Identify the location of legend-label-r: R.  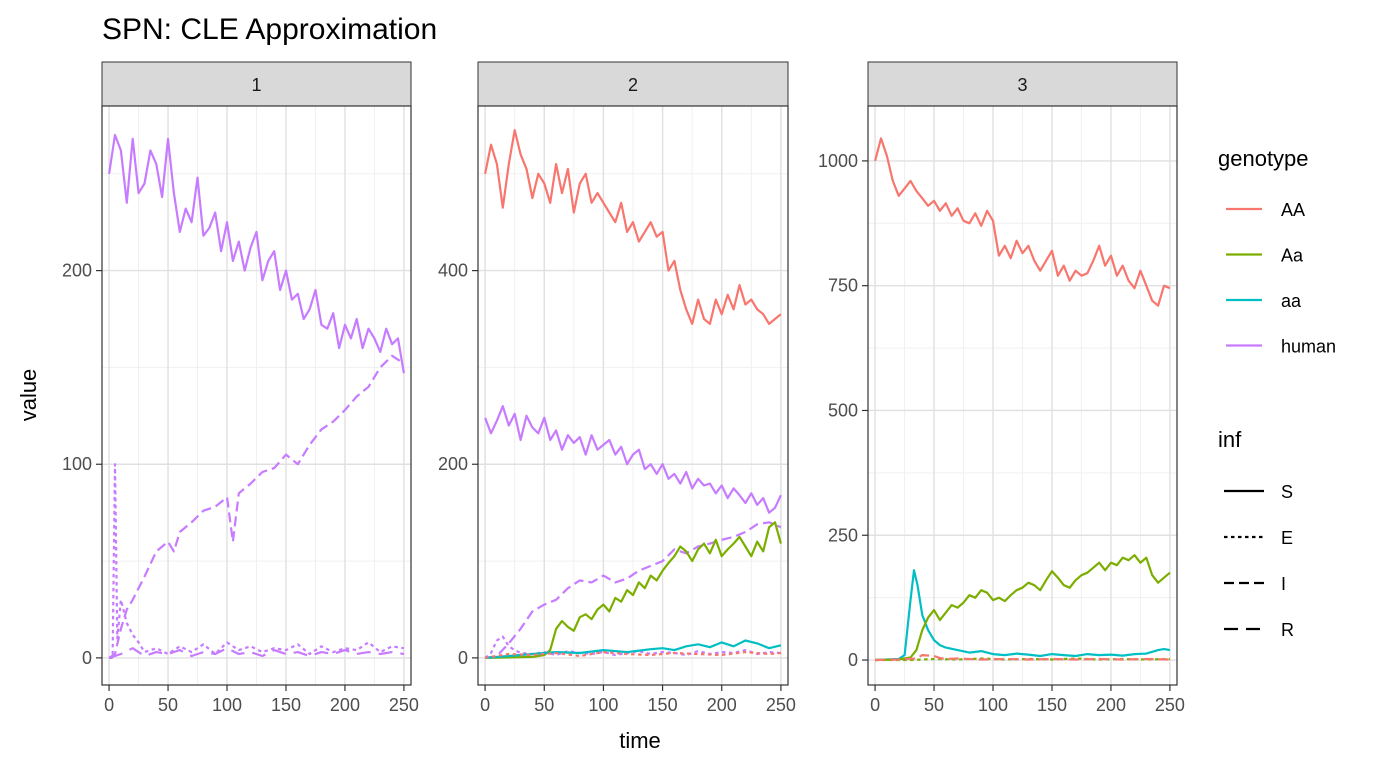
(1287, 630).